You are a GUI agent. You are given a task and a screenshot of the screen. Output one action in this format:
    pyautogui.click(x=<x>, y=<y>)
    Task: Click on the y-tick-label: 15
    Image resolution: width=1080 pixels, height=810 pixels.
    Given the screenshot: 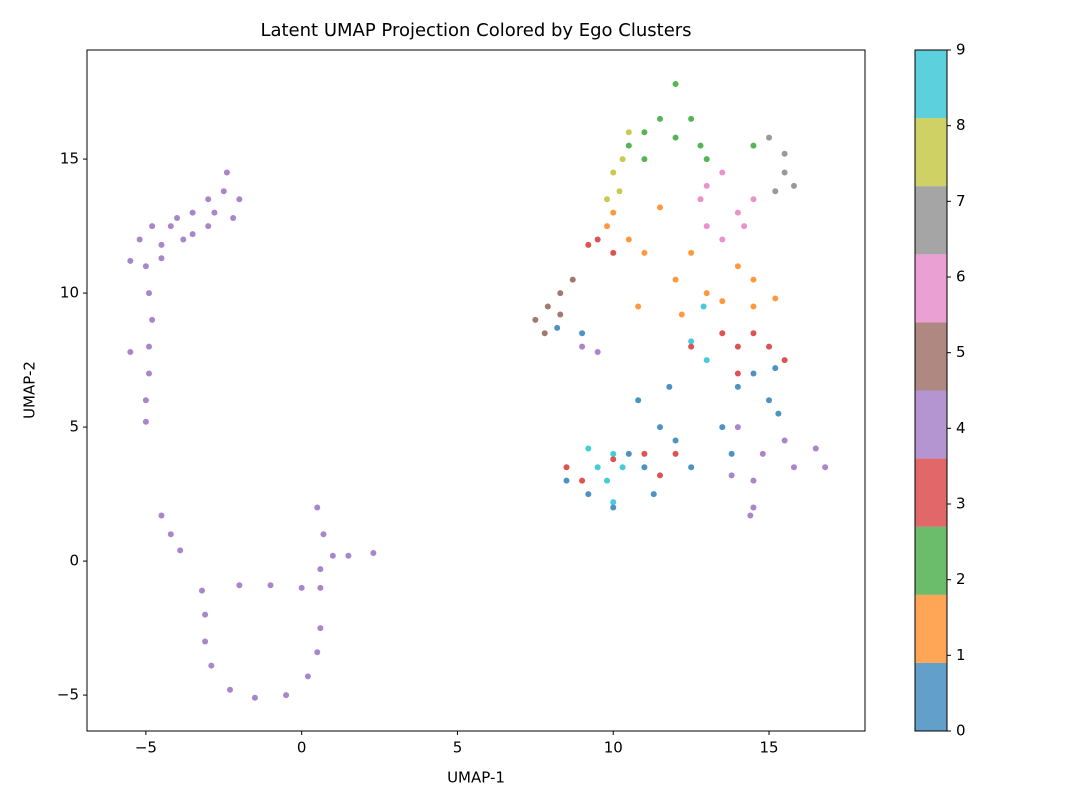 What is the action you would take?
    pyautogui.click(x=69, y=159)
    